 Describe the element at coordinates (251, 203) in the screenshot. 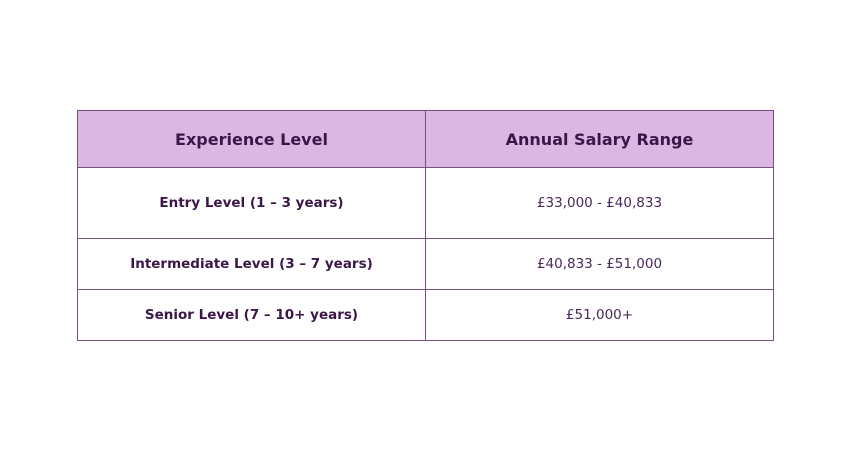

I see `experience-level-cell: Entry Level (1 – 3 years)` at that location.